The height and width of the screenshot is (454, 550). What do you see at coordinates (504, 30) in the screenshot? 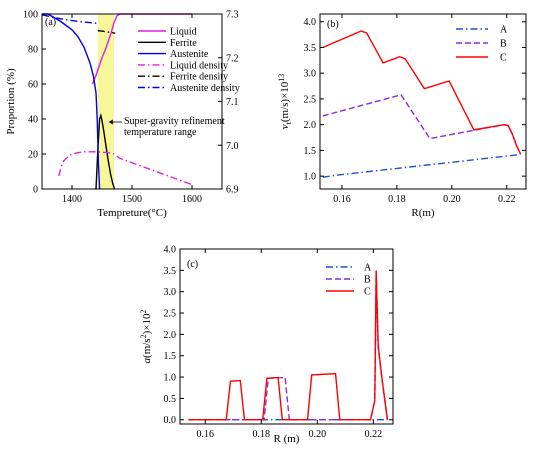
I see `b-legend-label: A` at bounding box center [504, 30].